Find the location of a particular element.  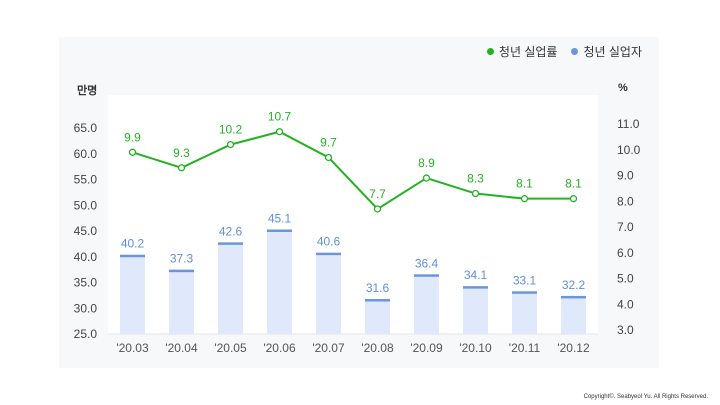

bar-value-label: 31.6 is located at coordinates (378, 288).